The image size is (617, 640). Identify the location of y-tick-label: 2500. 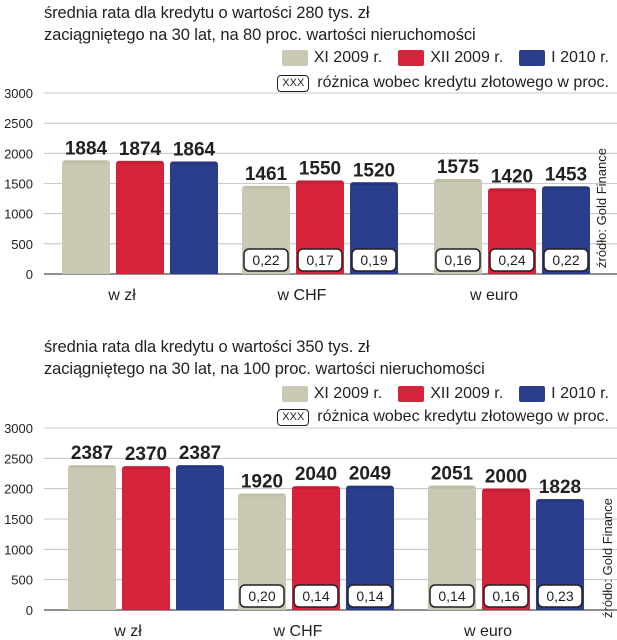
(18, 123).